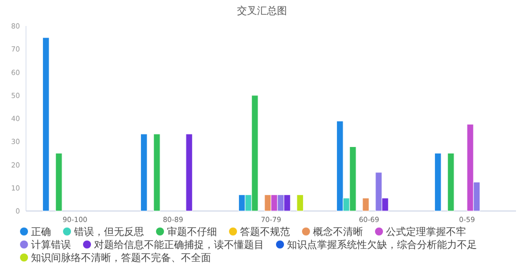 The image size is (524, 268). What do you see at coordinates (262, 11) in the screenshot?
I see `chart-title: 交叉汇总图` at bounding box center [262, 11].